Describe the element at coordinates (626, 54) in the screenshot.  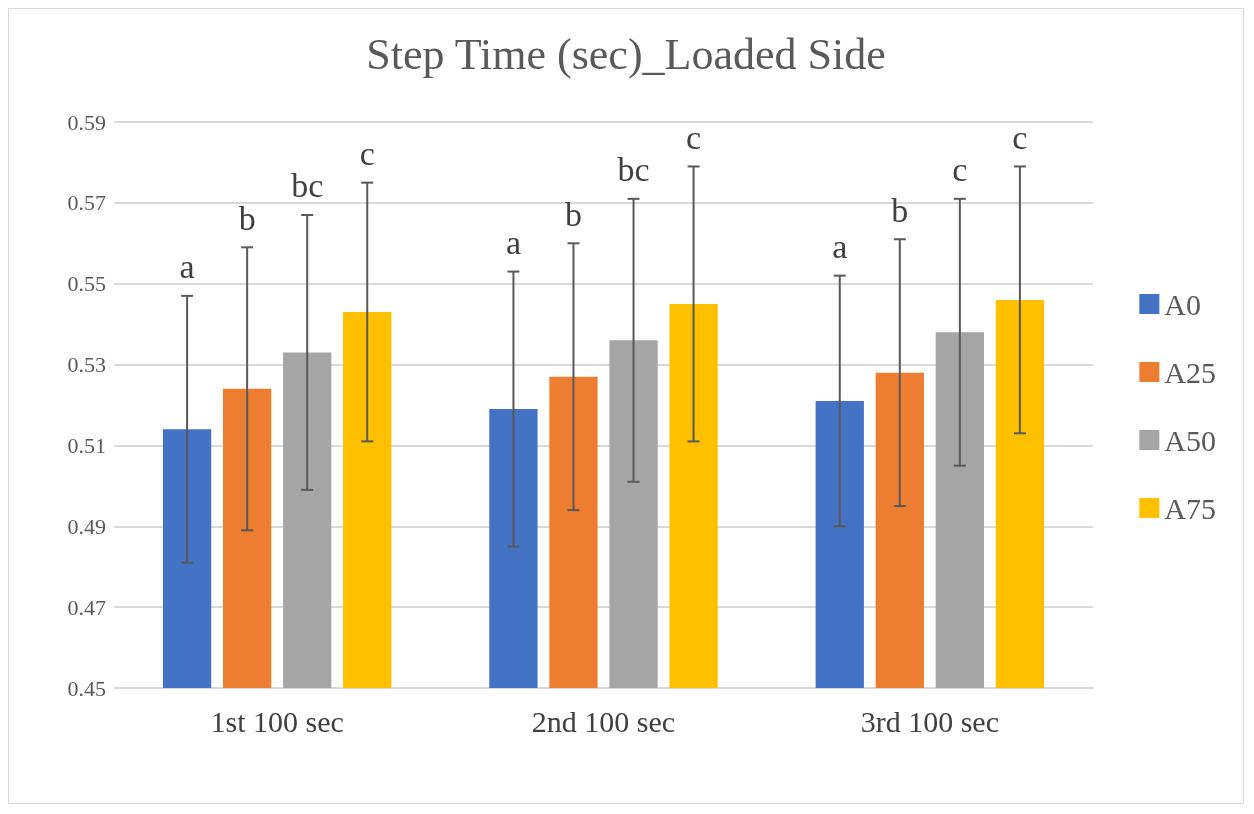
I see `chart-title: Step Time (sec)_Loaded Side` at that location.